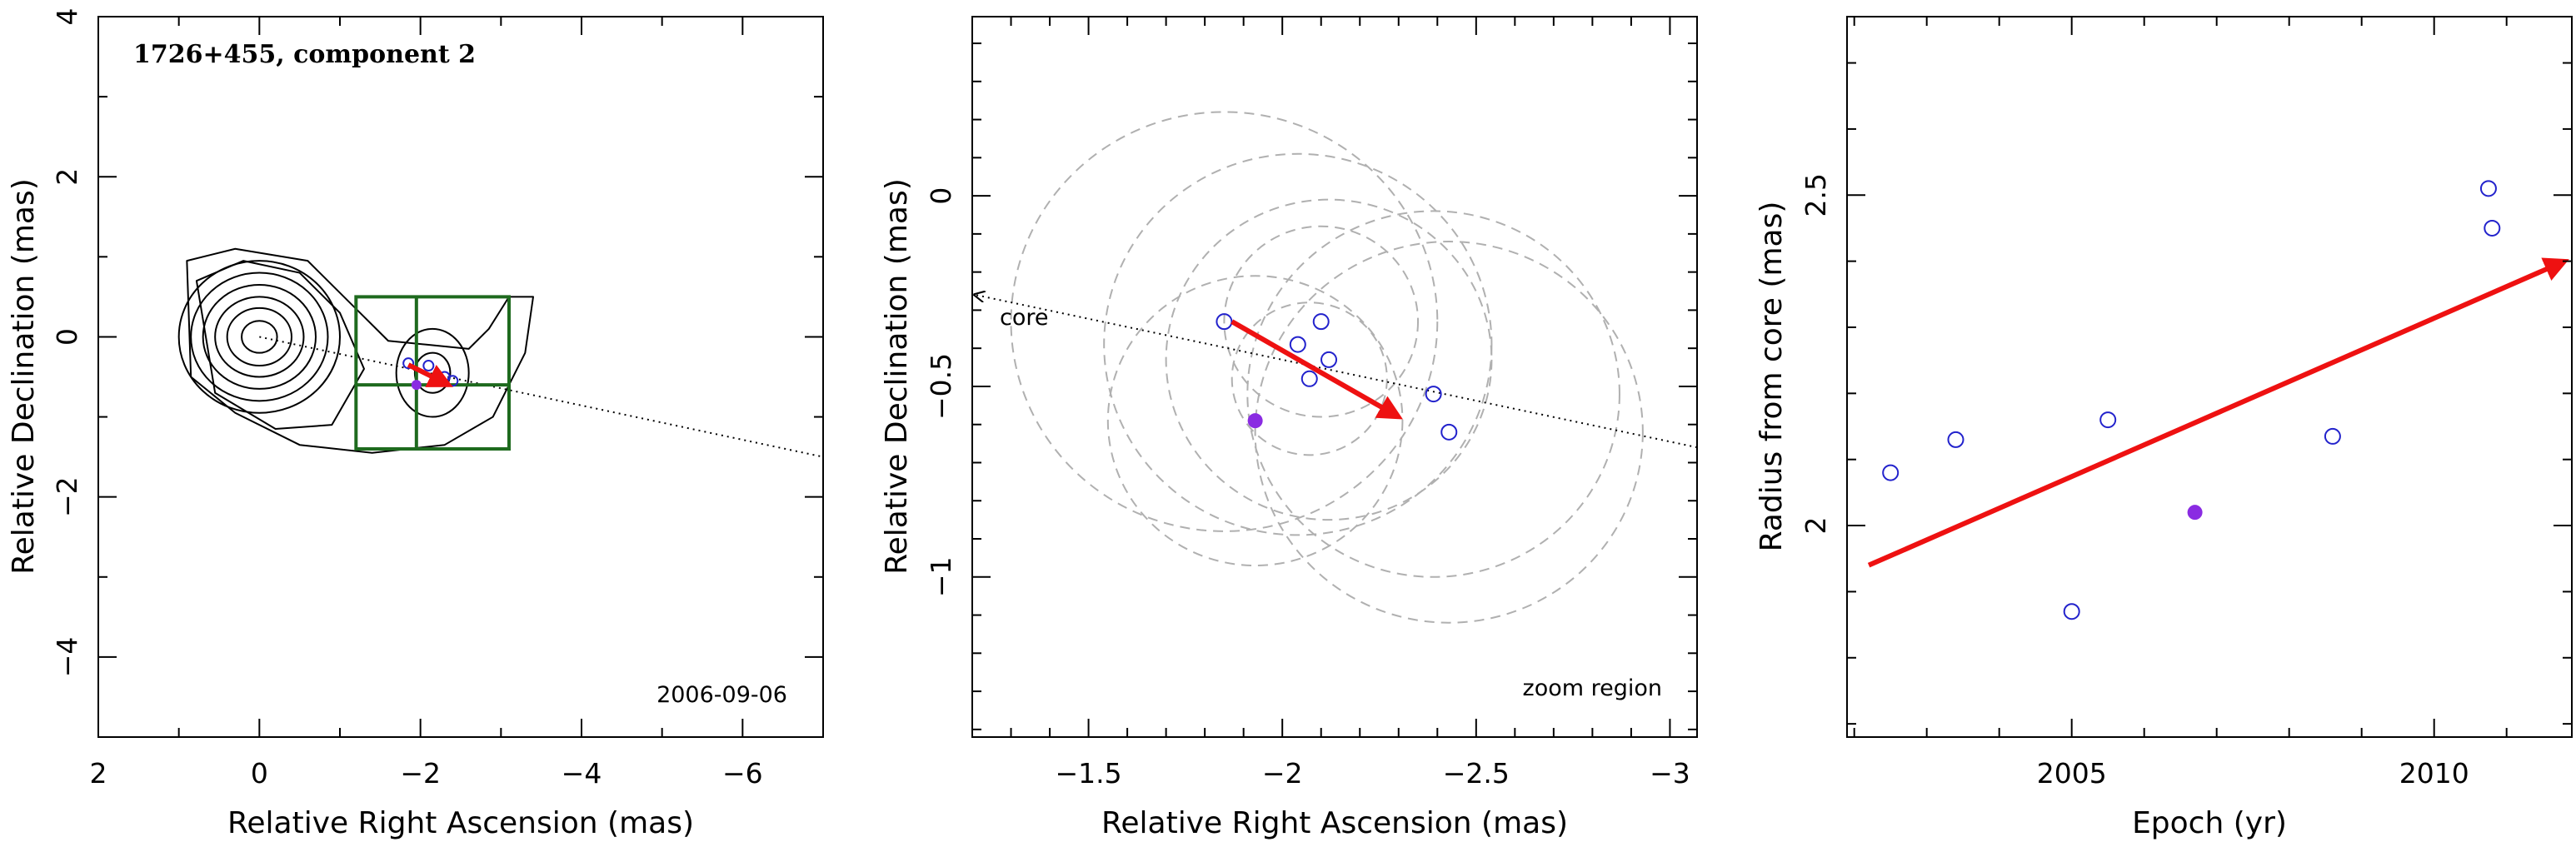 The height and width of the screenshot is (847, 2576). Describe the element at coordinates (24, 377) in the screenshot. I see `panel-1-y-axis-label: Relative Declination (mas)` at that location.